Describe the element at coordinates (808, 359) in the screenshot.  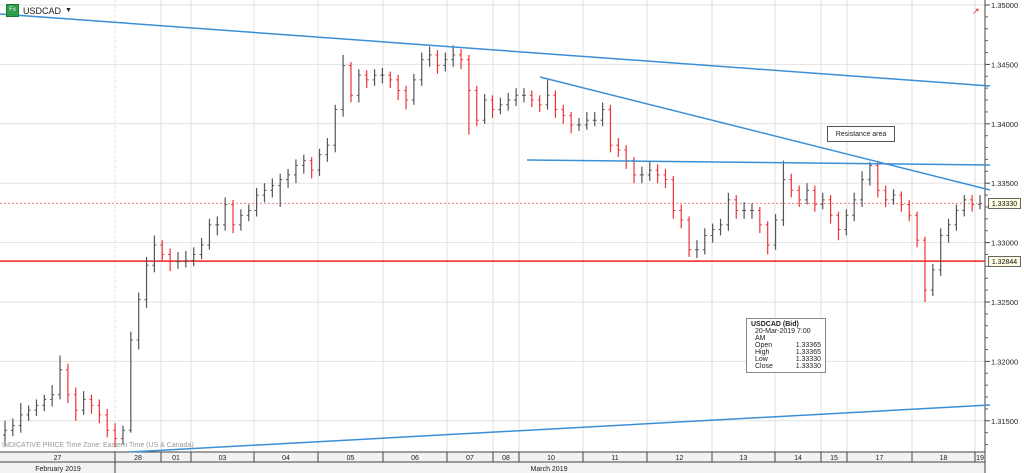
I see `tooltip-value: 1.33330` at that location.